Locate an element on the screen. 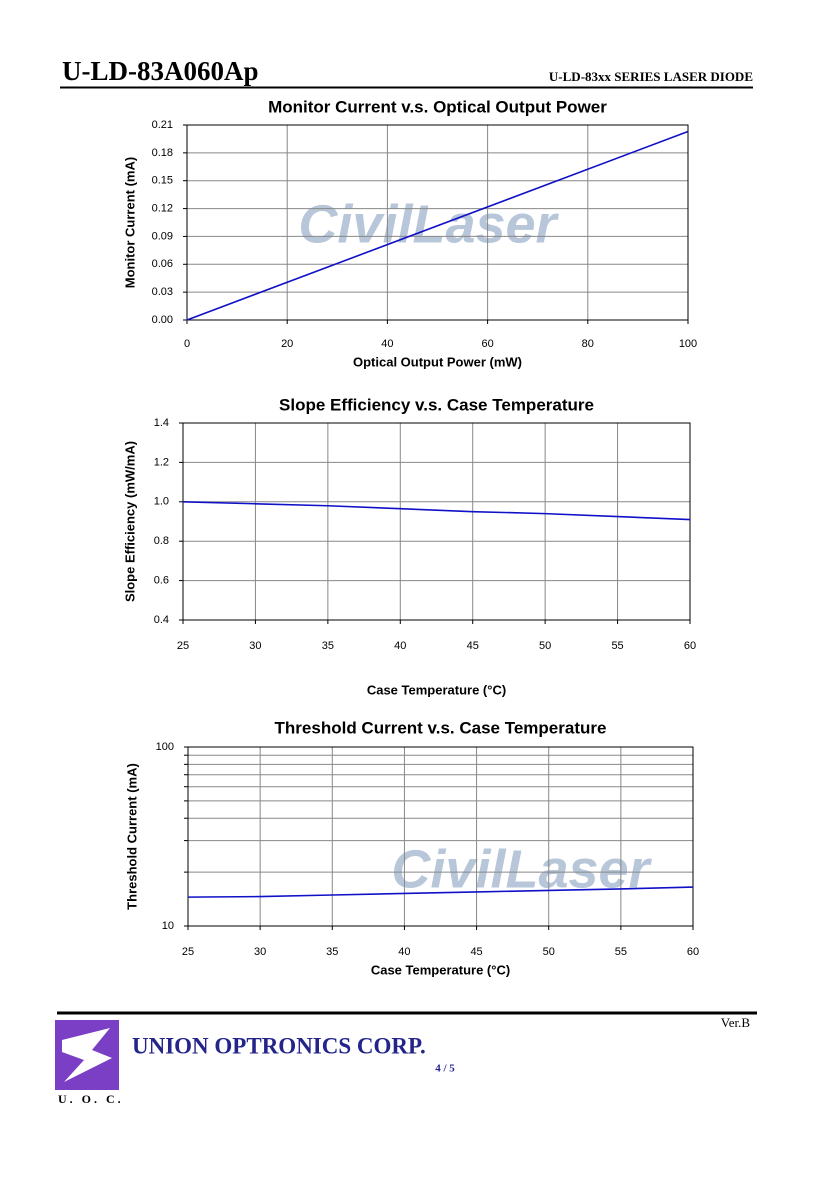 This screenshot has height=1180, width=825. logo-text: U. O. C. is located at coordinates (91, 1099).